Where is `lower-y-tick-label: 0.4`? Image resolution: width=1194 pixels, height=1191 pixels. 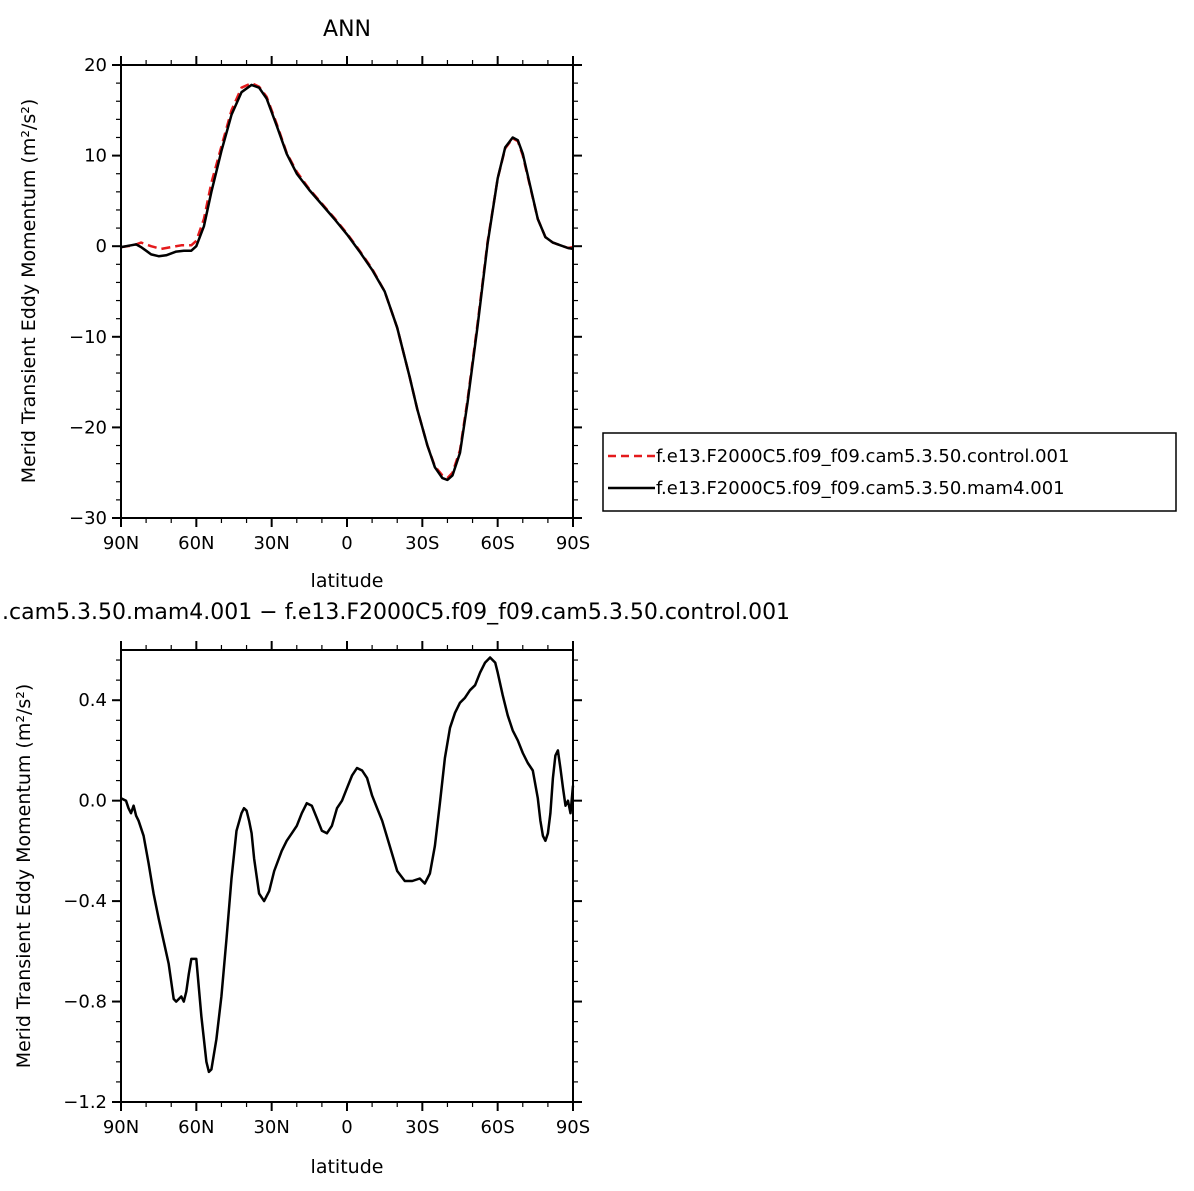
lower-y-tick-label: 0.4 is located at coordinates (92, 700).